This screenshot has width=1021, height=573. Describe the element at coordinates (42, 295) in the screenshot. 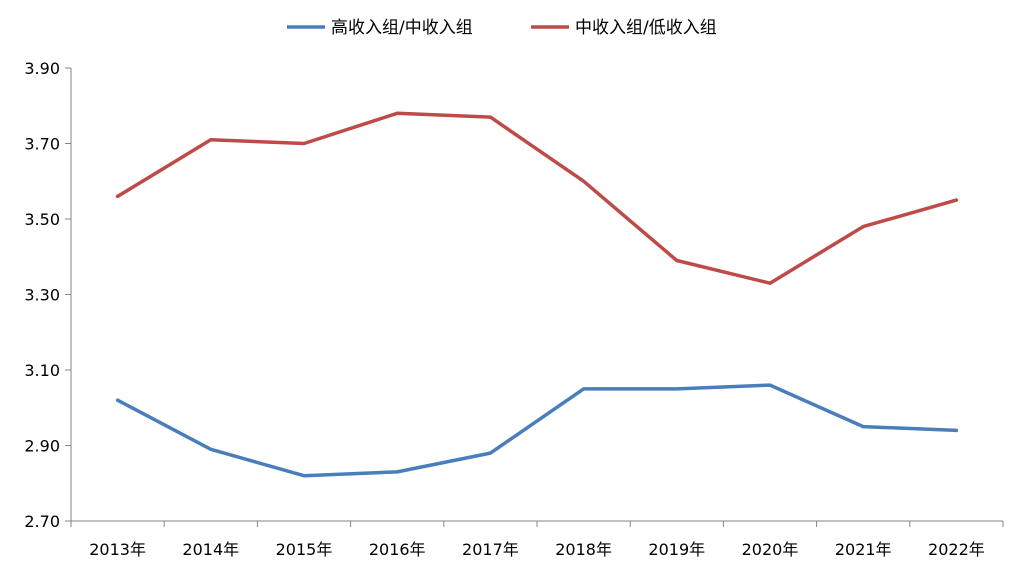

I see `y-tick-label: 3.30` at that location.